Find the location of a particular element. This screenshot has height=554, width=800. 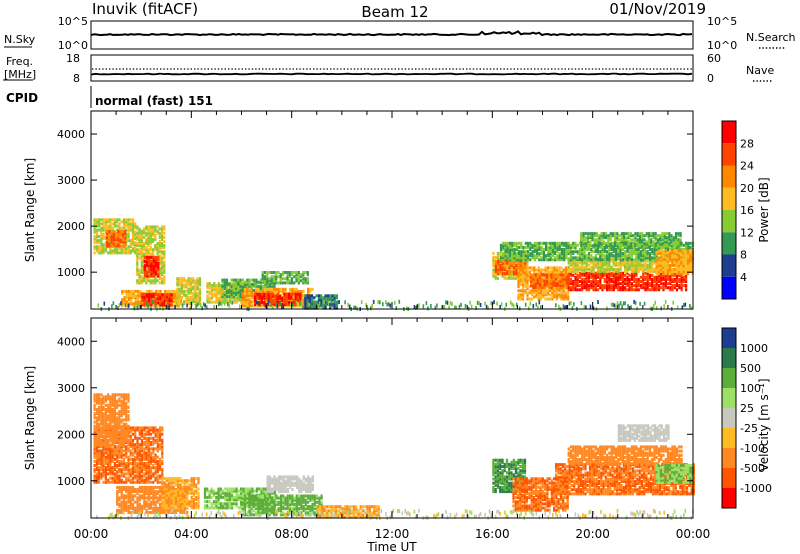

freq-tick-top: 18 is located at coordinates (73, 58).